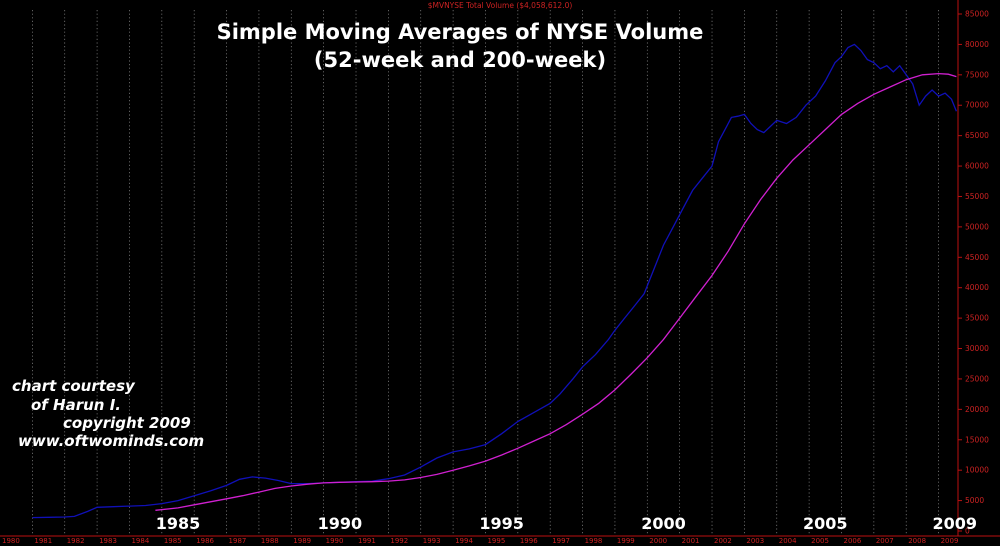  What do you see at coordinates (967, 531) in the screenshot?
I see `y-tick-0: 0` at bounding box center [967, 531].